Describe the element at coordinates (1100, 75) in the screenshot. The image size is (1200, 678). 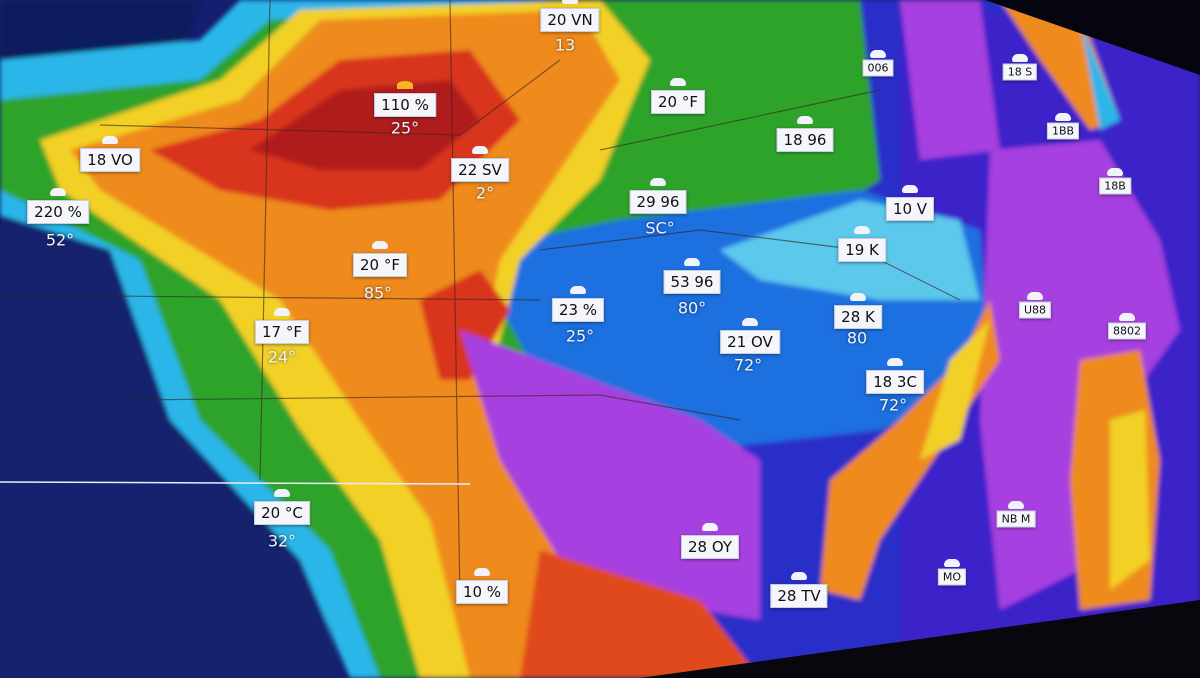
I see `cyan-streak-north` at that location.